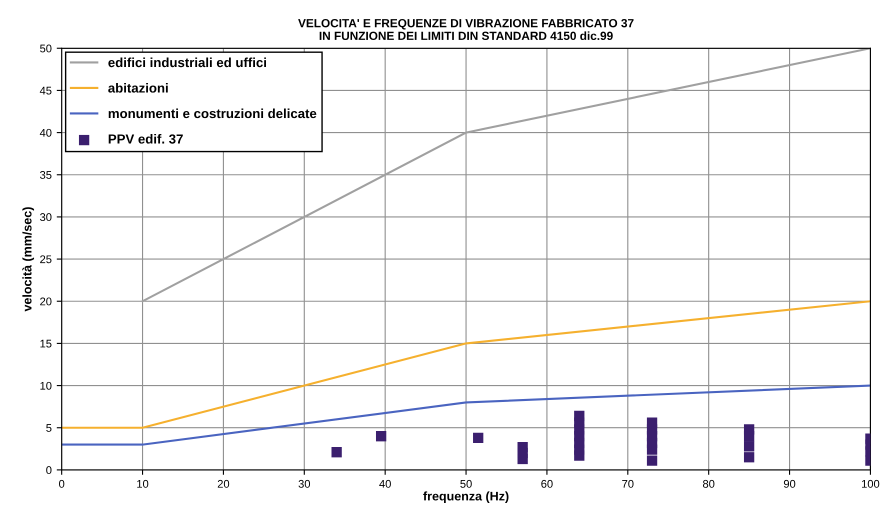 This screenshot has width=881, height=508. Describe the element at coordinates (466, 484) in the screenshot. I see `x-tick-label: 50` at that location.